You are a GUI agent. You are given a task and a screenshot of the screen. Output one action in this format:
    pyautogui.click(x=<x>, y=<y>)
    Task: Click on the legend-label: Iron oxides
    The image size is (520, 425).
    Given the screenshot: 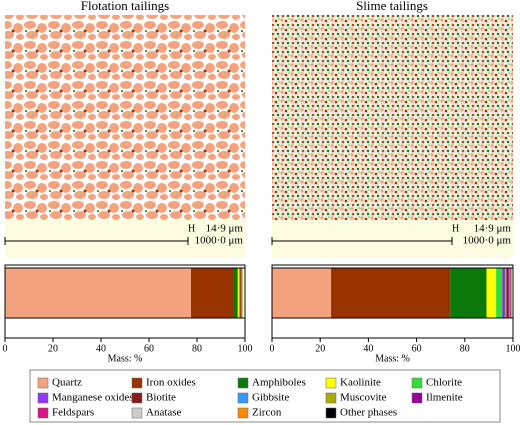 What is the action you would take?
    pyautogui.click(x=171, y=383)
    